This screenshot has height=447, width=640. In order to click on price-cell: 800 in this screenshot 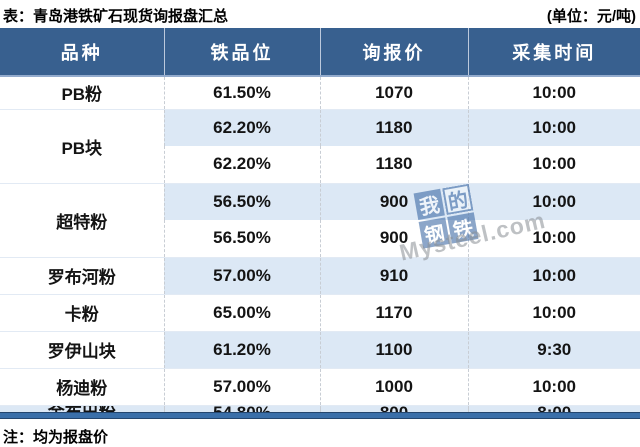, I will do `click(393, 408)`.